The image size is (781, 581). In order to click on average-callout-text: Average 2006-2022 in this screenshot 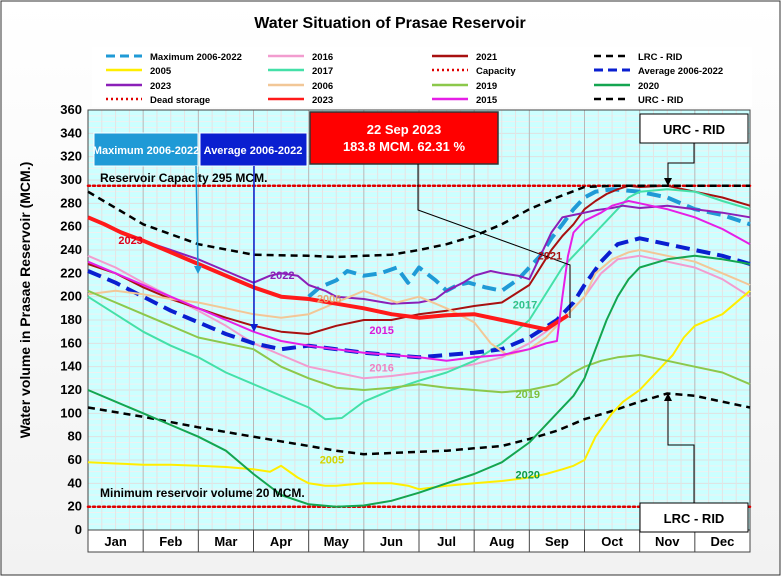, I will do `click(253, 151)`.